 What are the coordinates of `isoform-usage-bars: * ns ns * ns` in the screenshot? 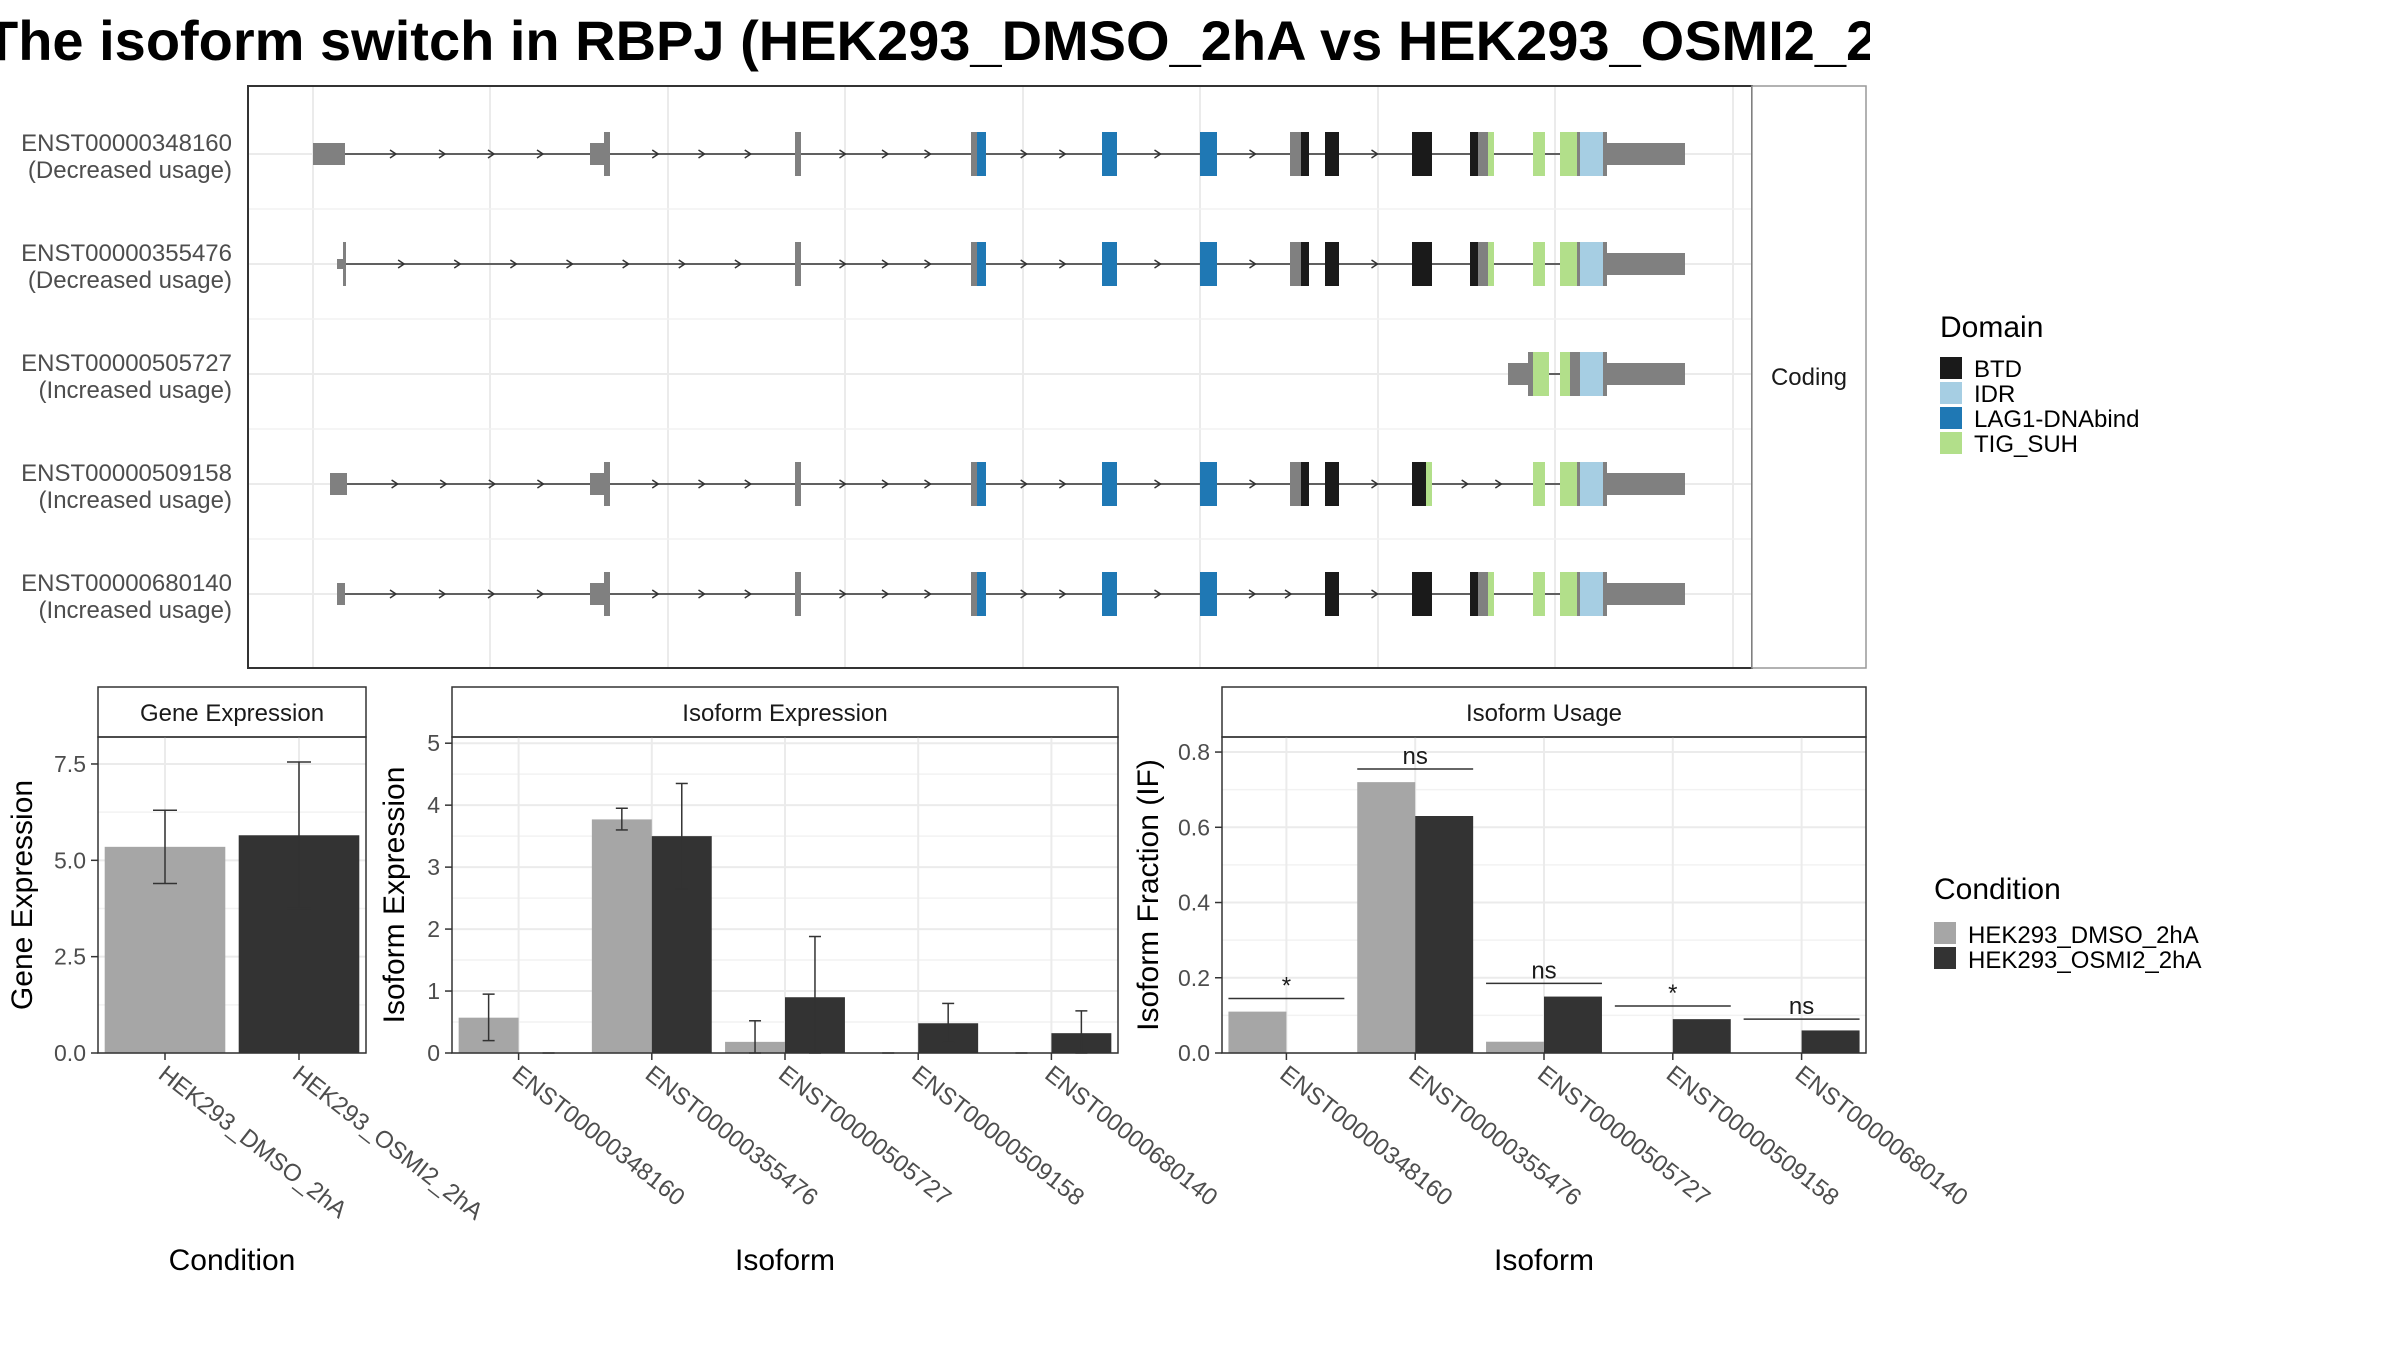 It's located at (1544, 898).